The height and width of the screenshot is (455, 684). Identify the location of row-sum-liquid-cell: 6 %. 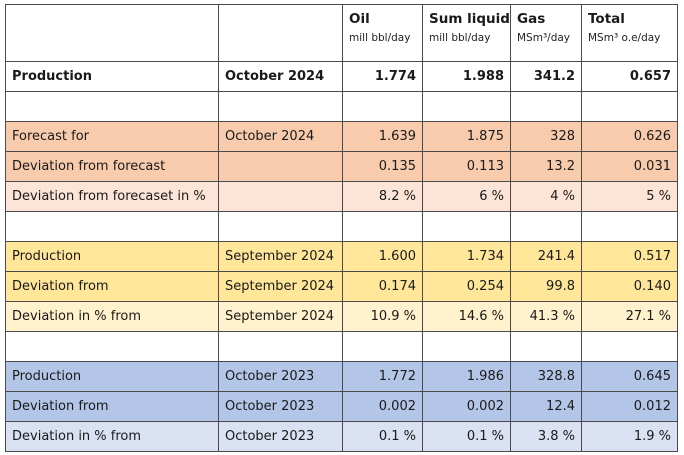
(466, 196).